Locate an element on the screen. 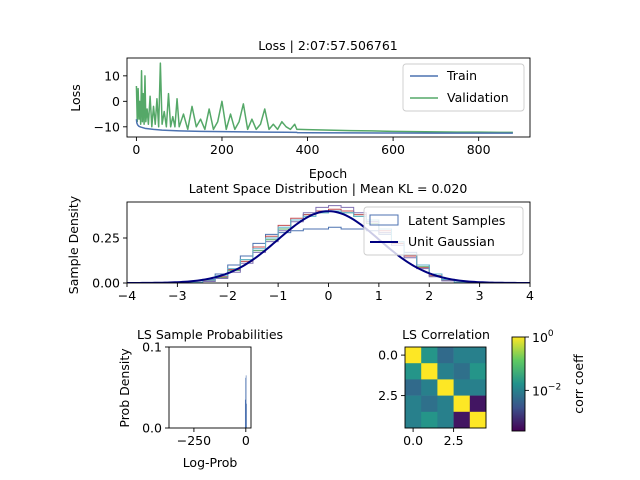 The image size is (640, 480). ls-prob-plot-area is located at coordinates (245, 401).